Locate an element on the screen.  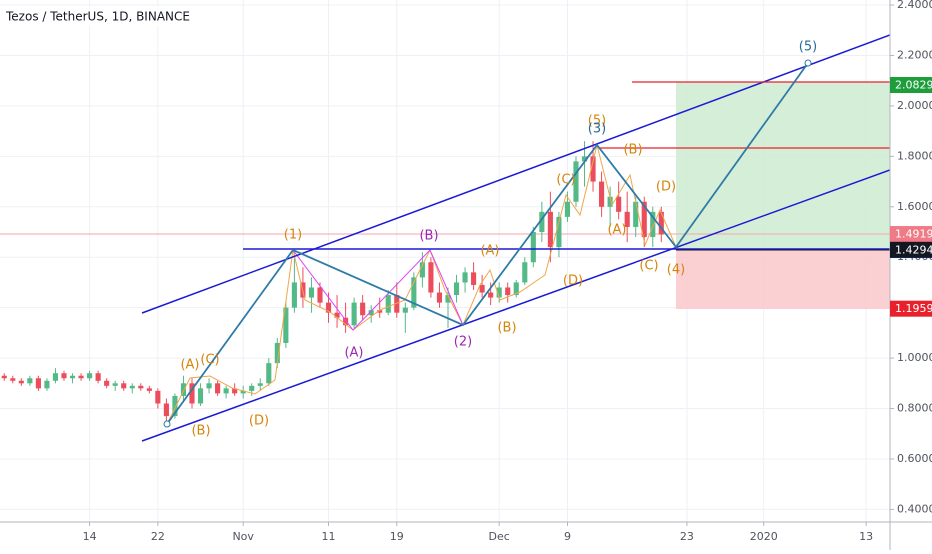
correction-wave is located at coordinates (378, 290).